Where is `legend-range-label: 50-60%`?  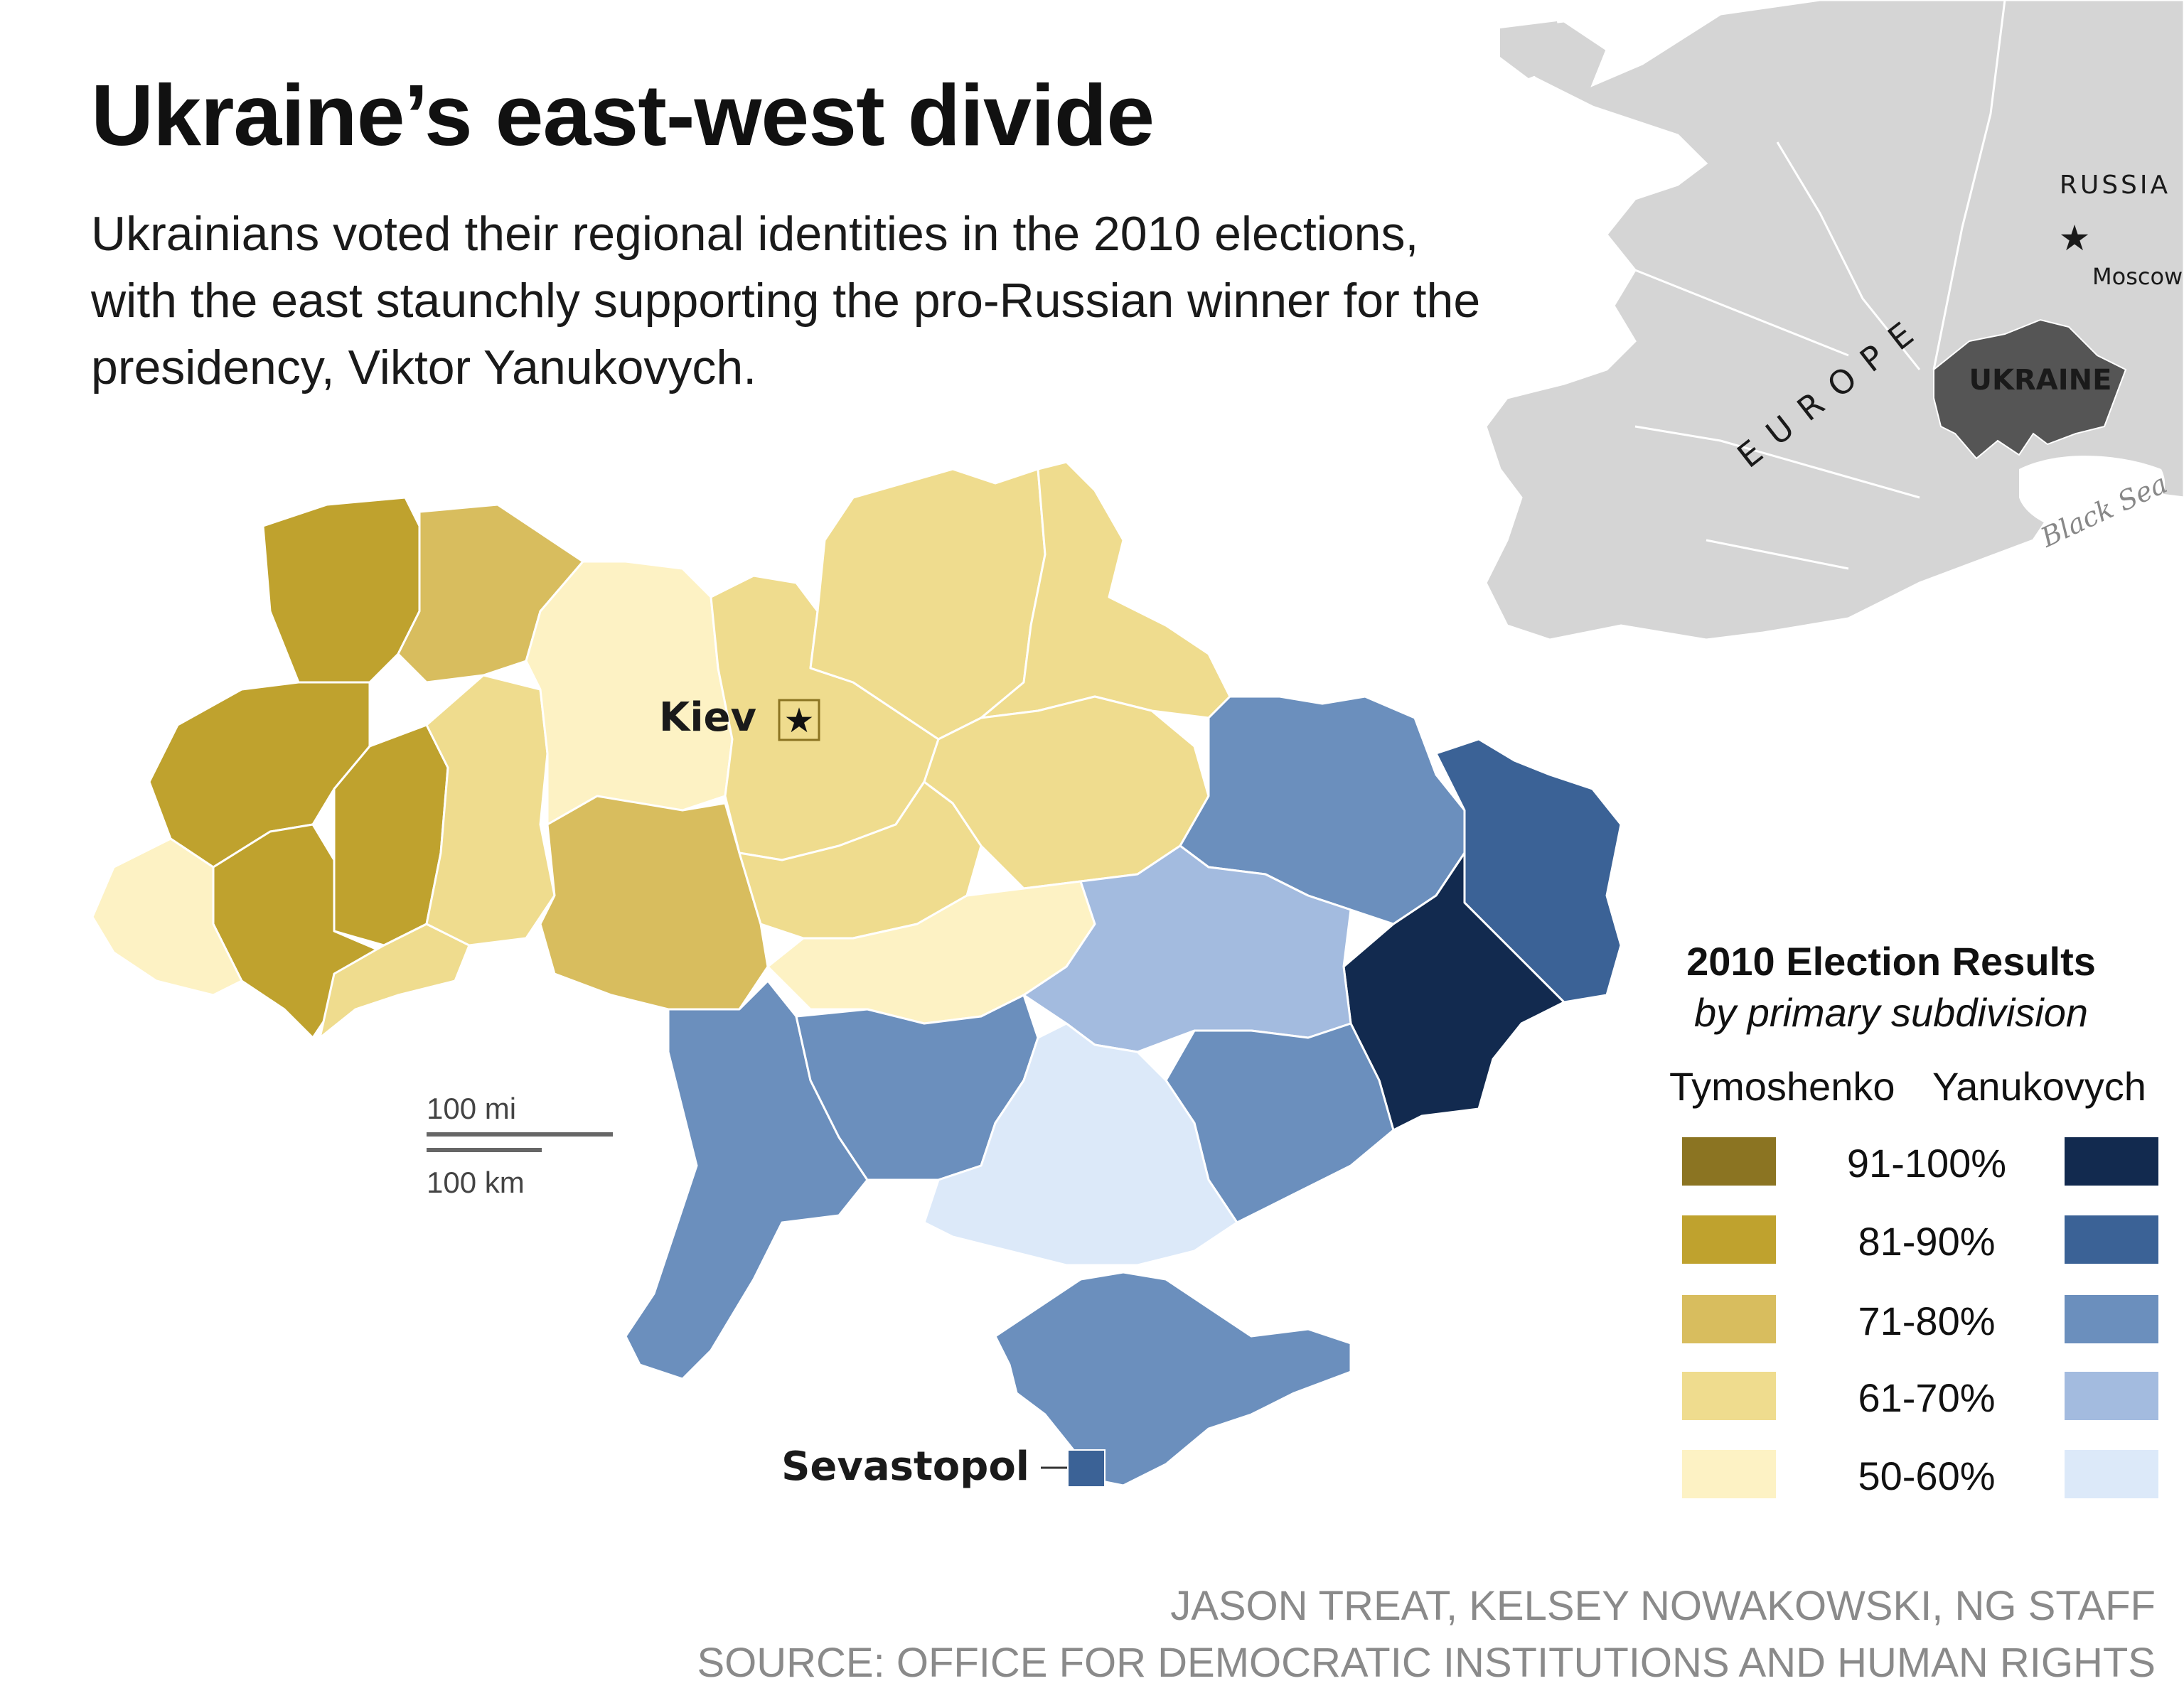
legend-range-label: 50-60% is located at coordinates (1927, 1476).